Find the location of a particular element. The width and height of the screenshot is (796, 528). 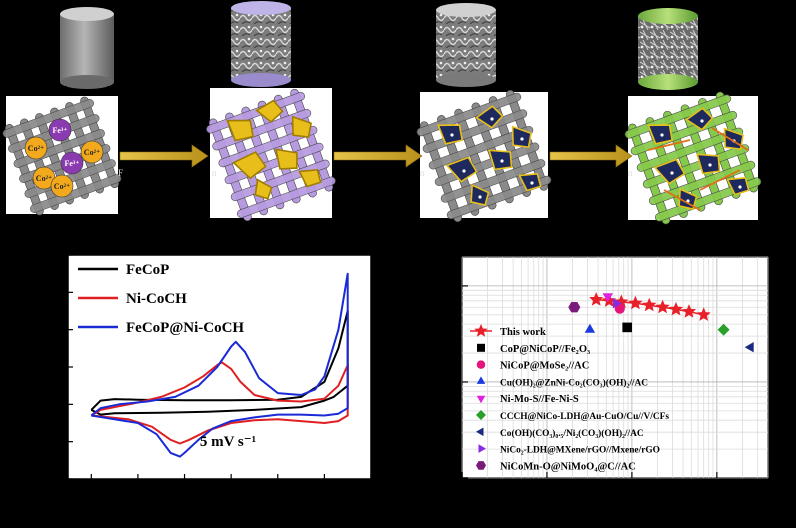

gold-nanosheet-group is located at coordinates (274, 149).